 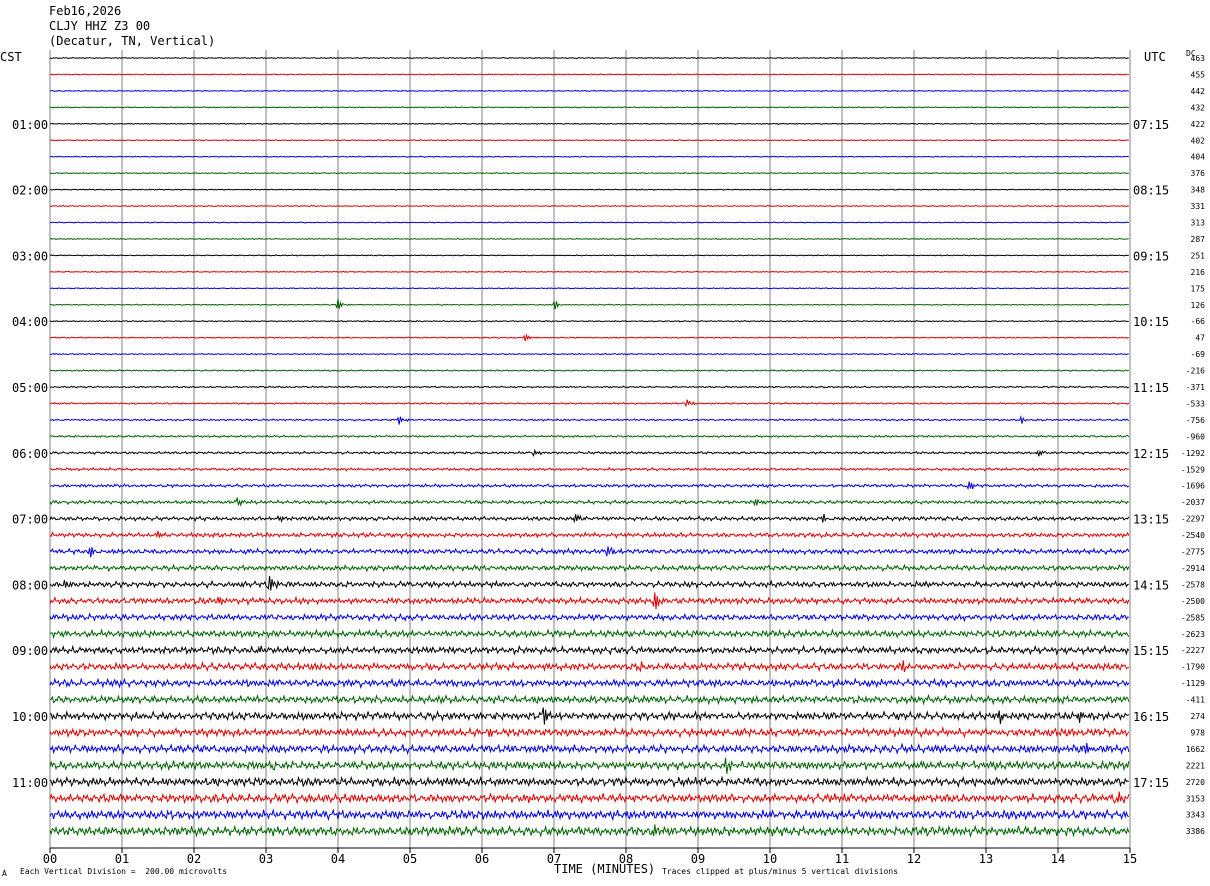 I want to click on dc-offset-label: -960, so click(x=1195, y=436).